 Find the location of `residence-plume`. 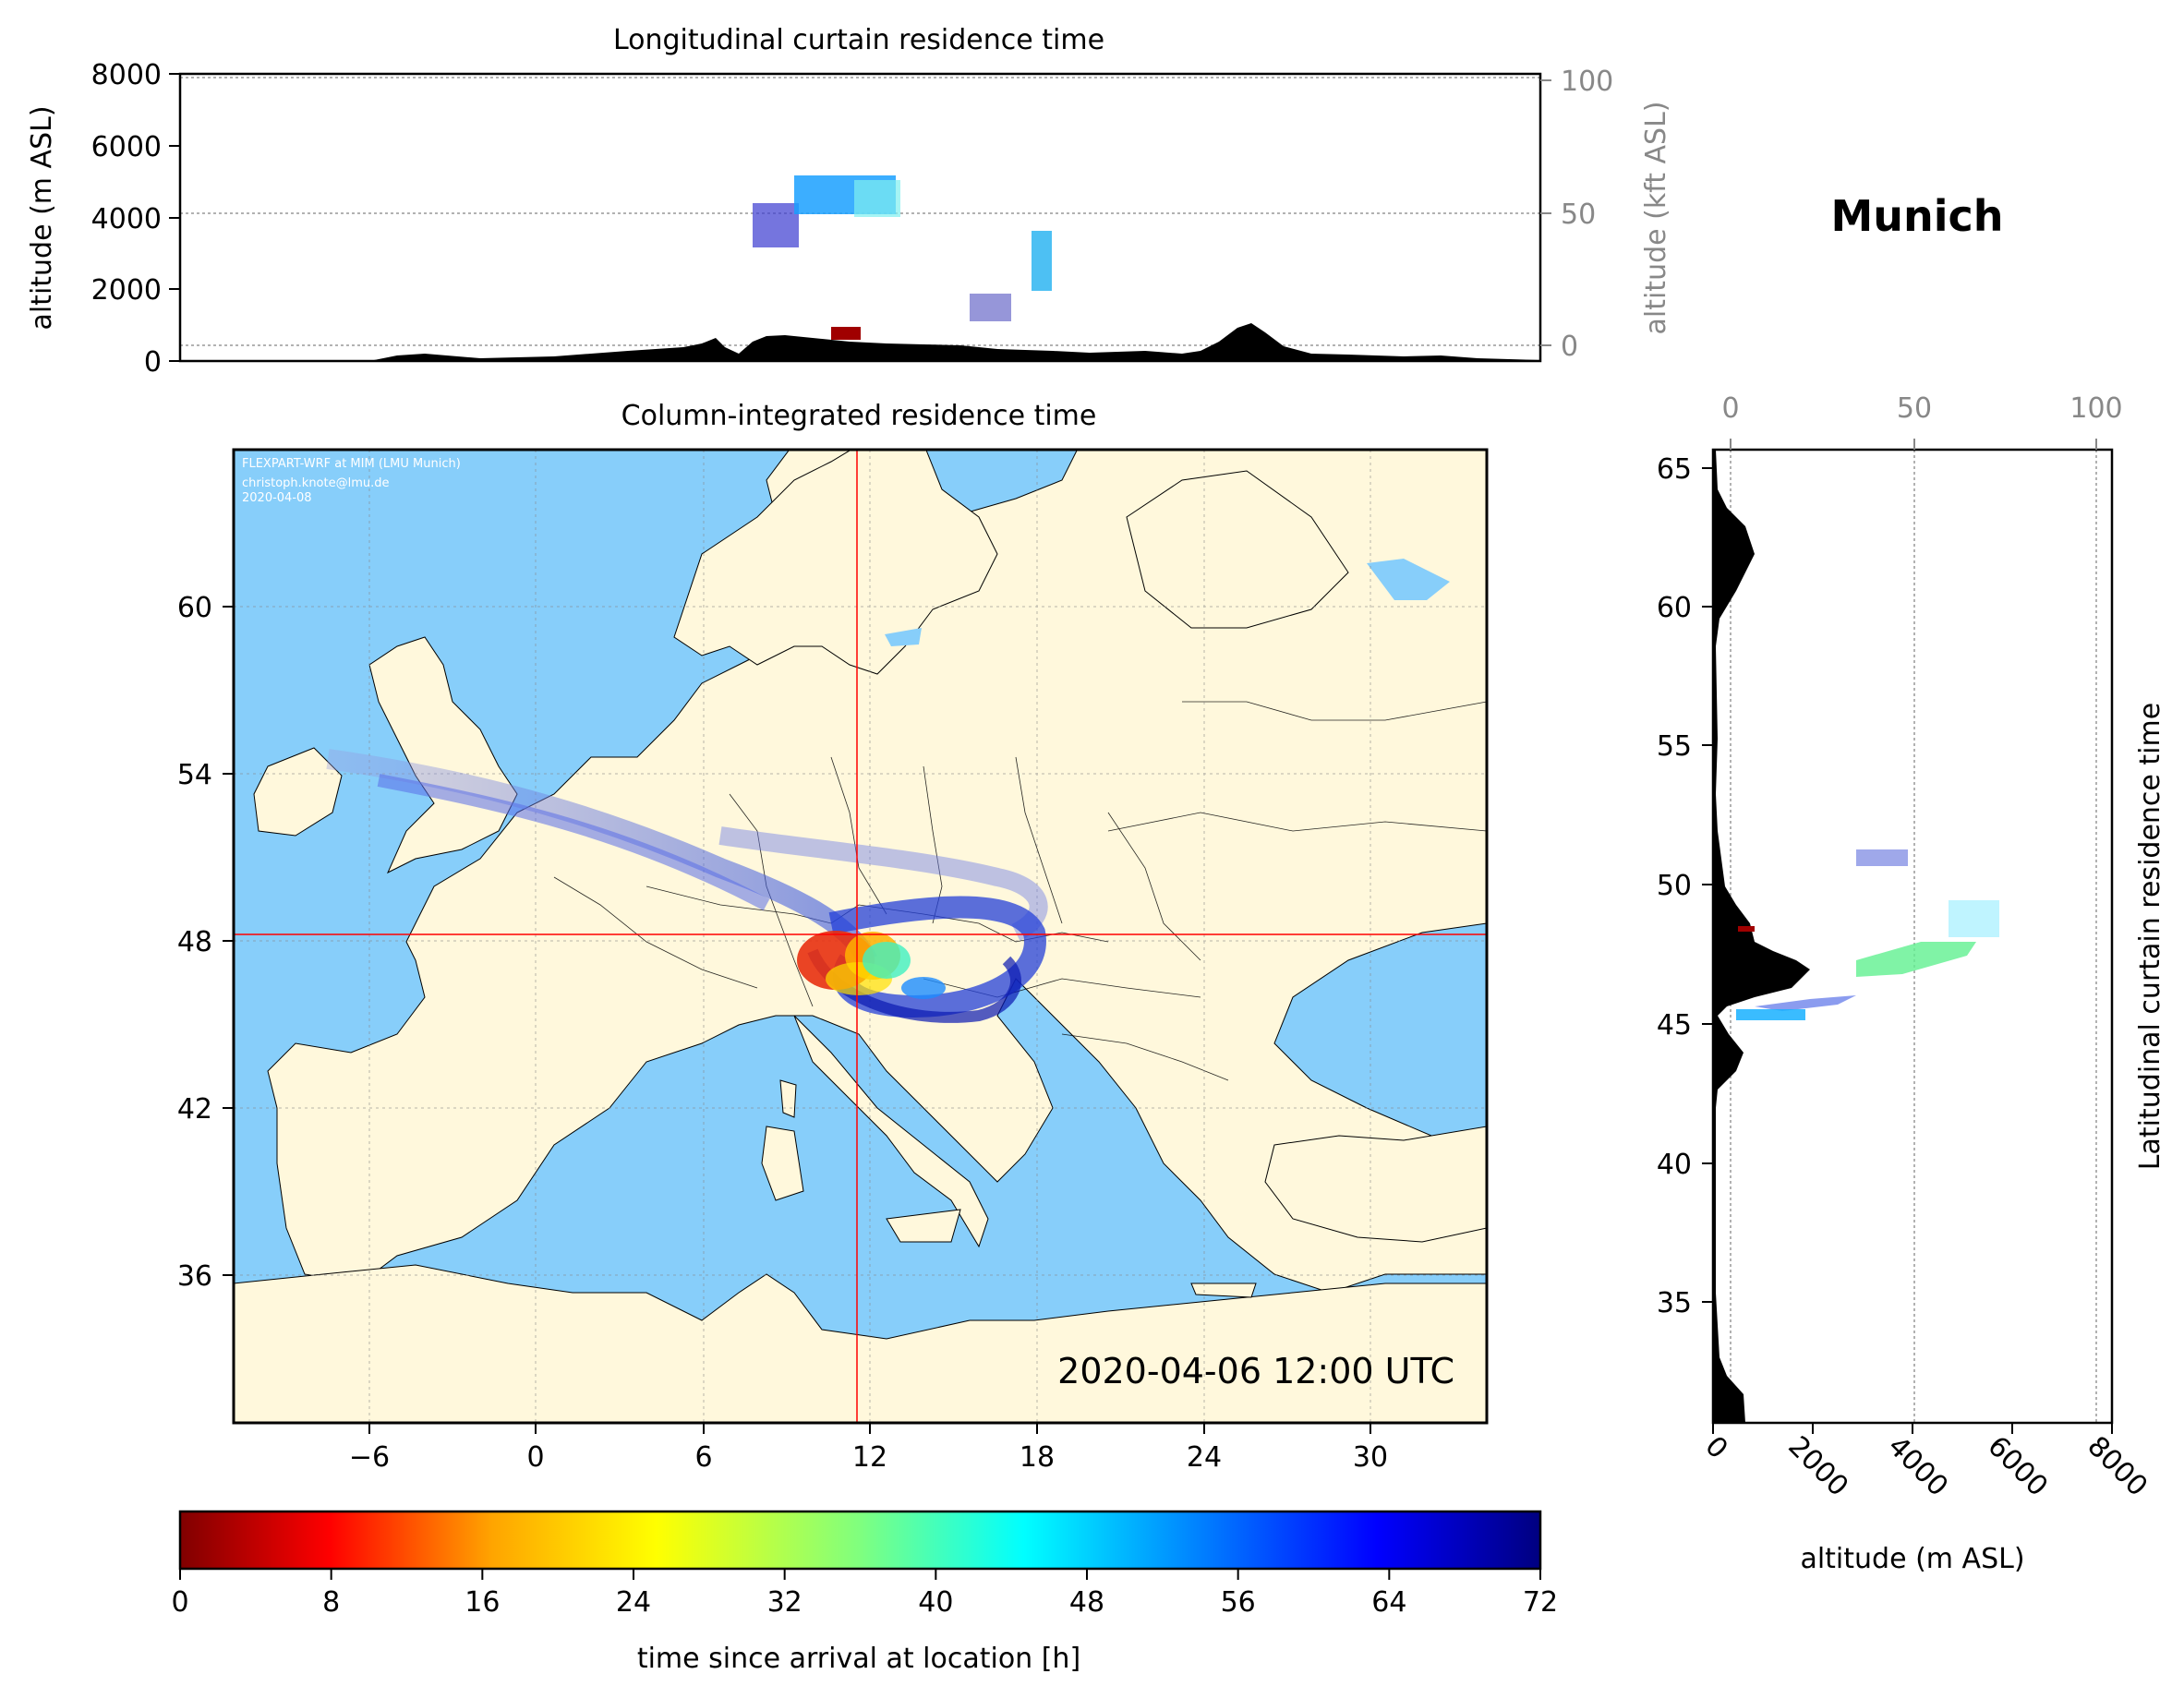

residence-plume is located at coordinates (687, 886).